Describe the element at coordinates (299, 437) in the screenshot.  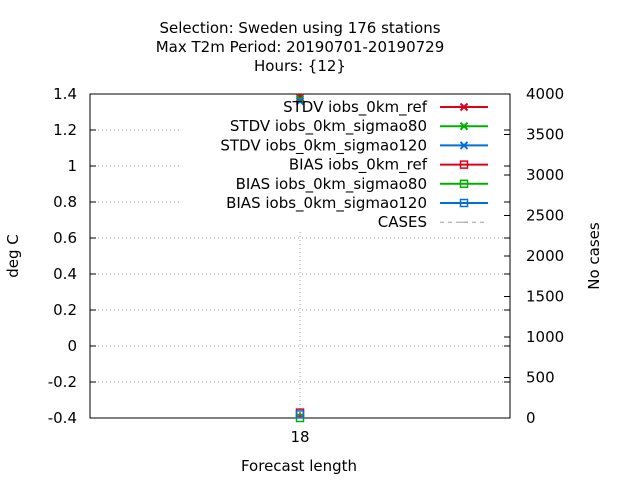
I see `x-tick-label: 18` at that location.